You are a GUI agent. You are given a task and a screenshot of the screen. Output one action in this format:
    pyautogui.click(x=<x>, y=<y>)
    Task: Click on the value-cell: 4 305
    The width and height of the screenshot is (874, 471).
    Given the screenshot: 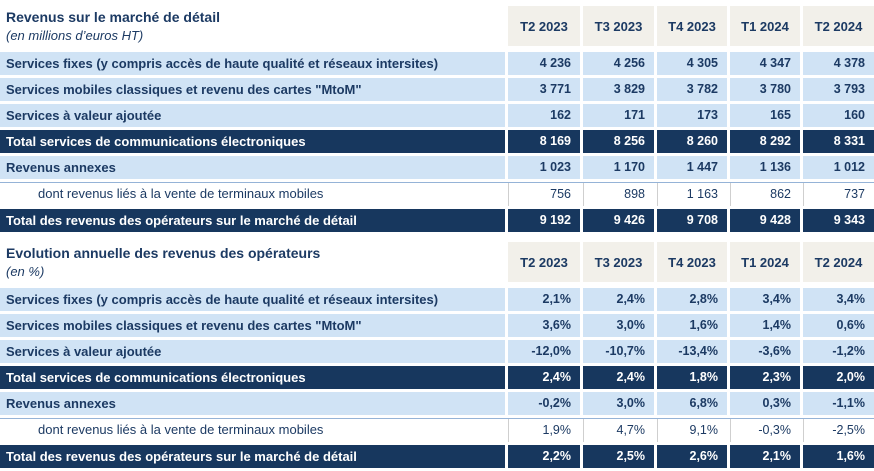 What is the action you would take?
    pyautogui.click(x=692, y=63)
    